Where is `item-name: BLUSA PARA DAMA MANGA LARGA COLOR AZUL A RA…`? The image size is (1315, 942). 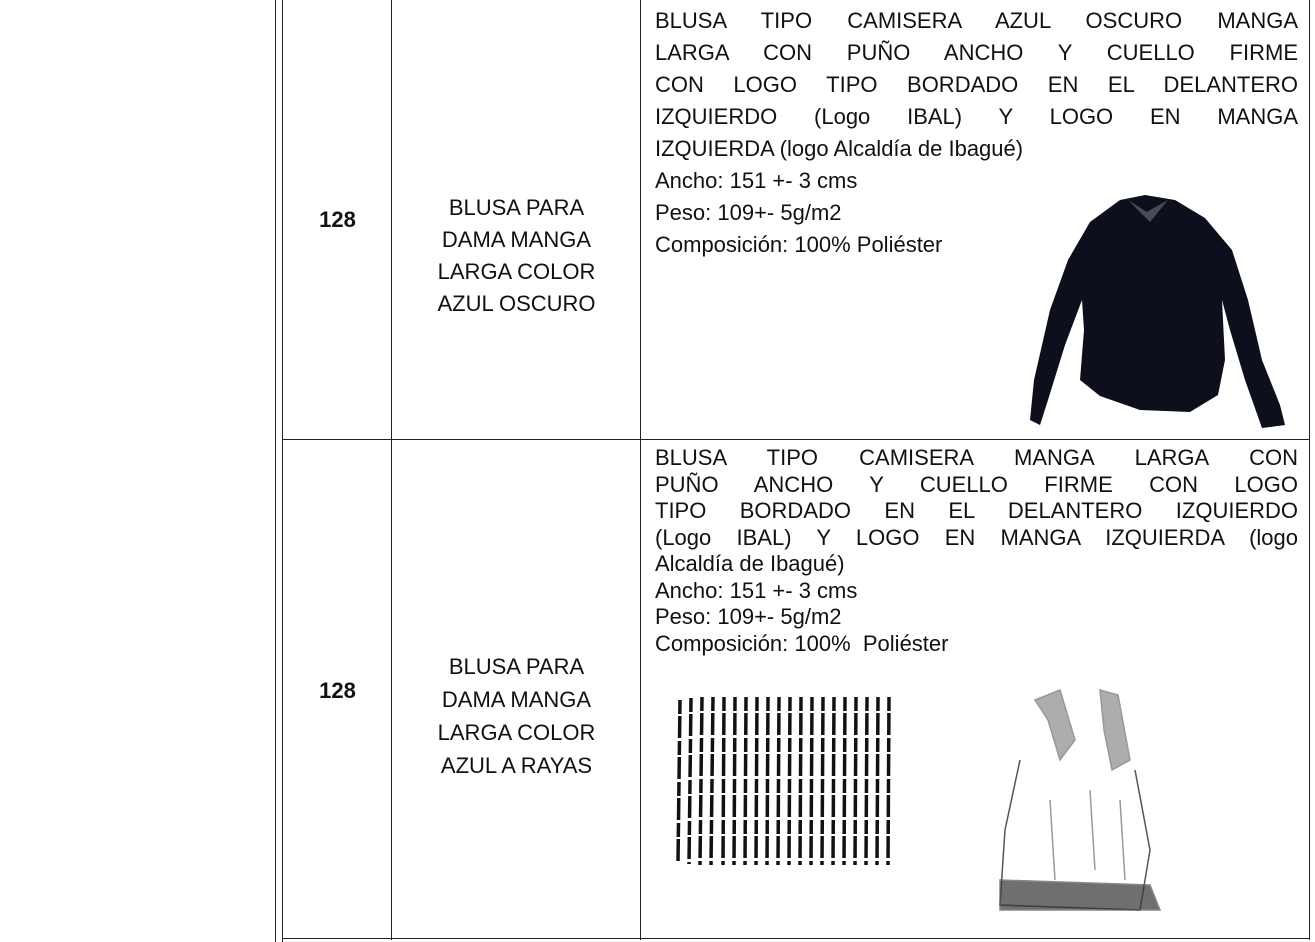 item-name: BLUSA PARA DAMA MANGA LARGA COLOR AZUL A RA… is located at coordinates (516, 716).